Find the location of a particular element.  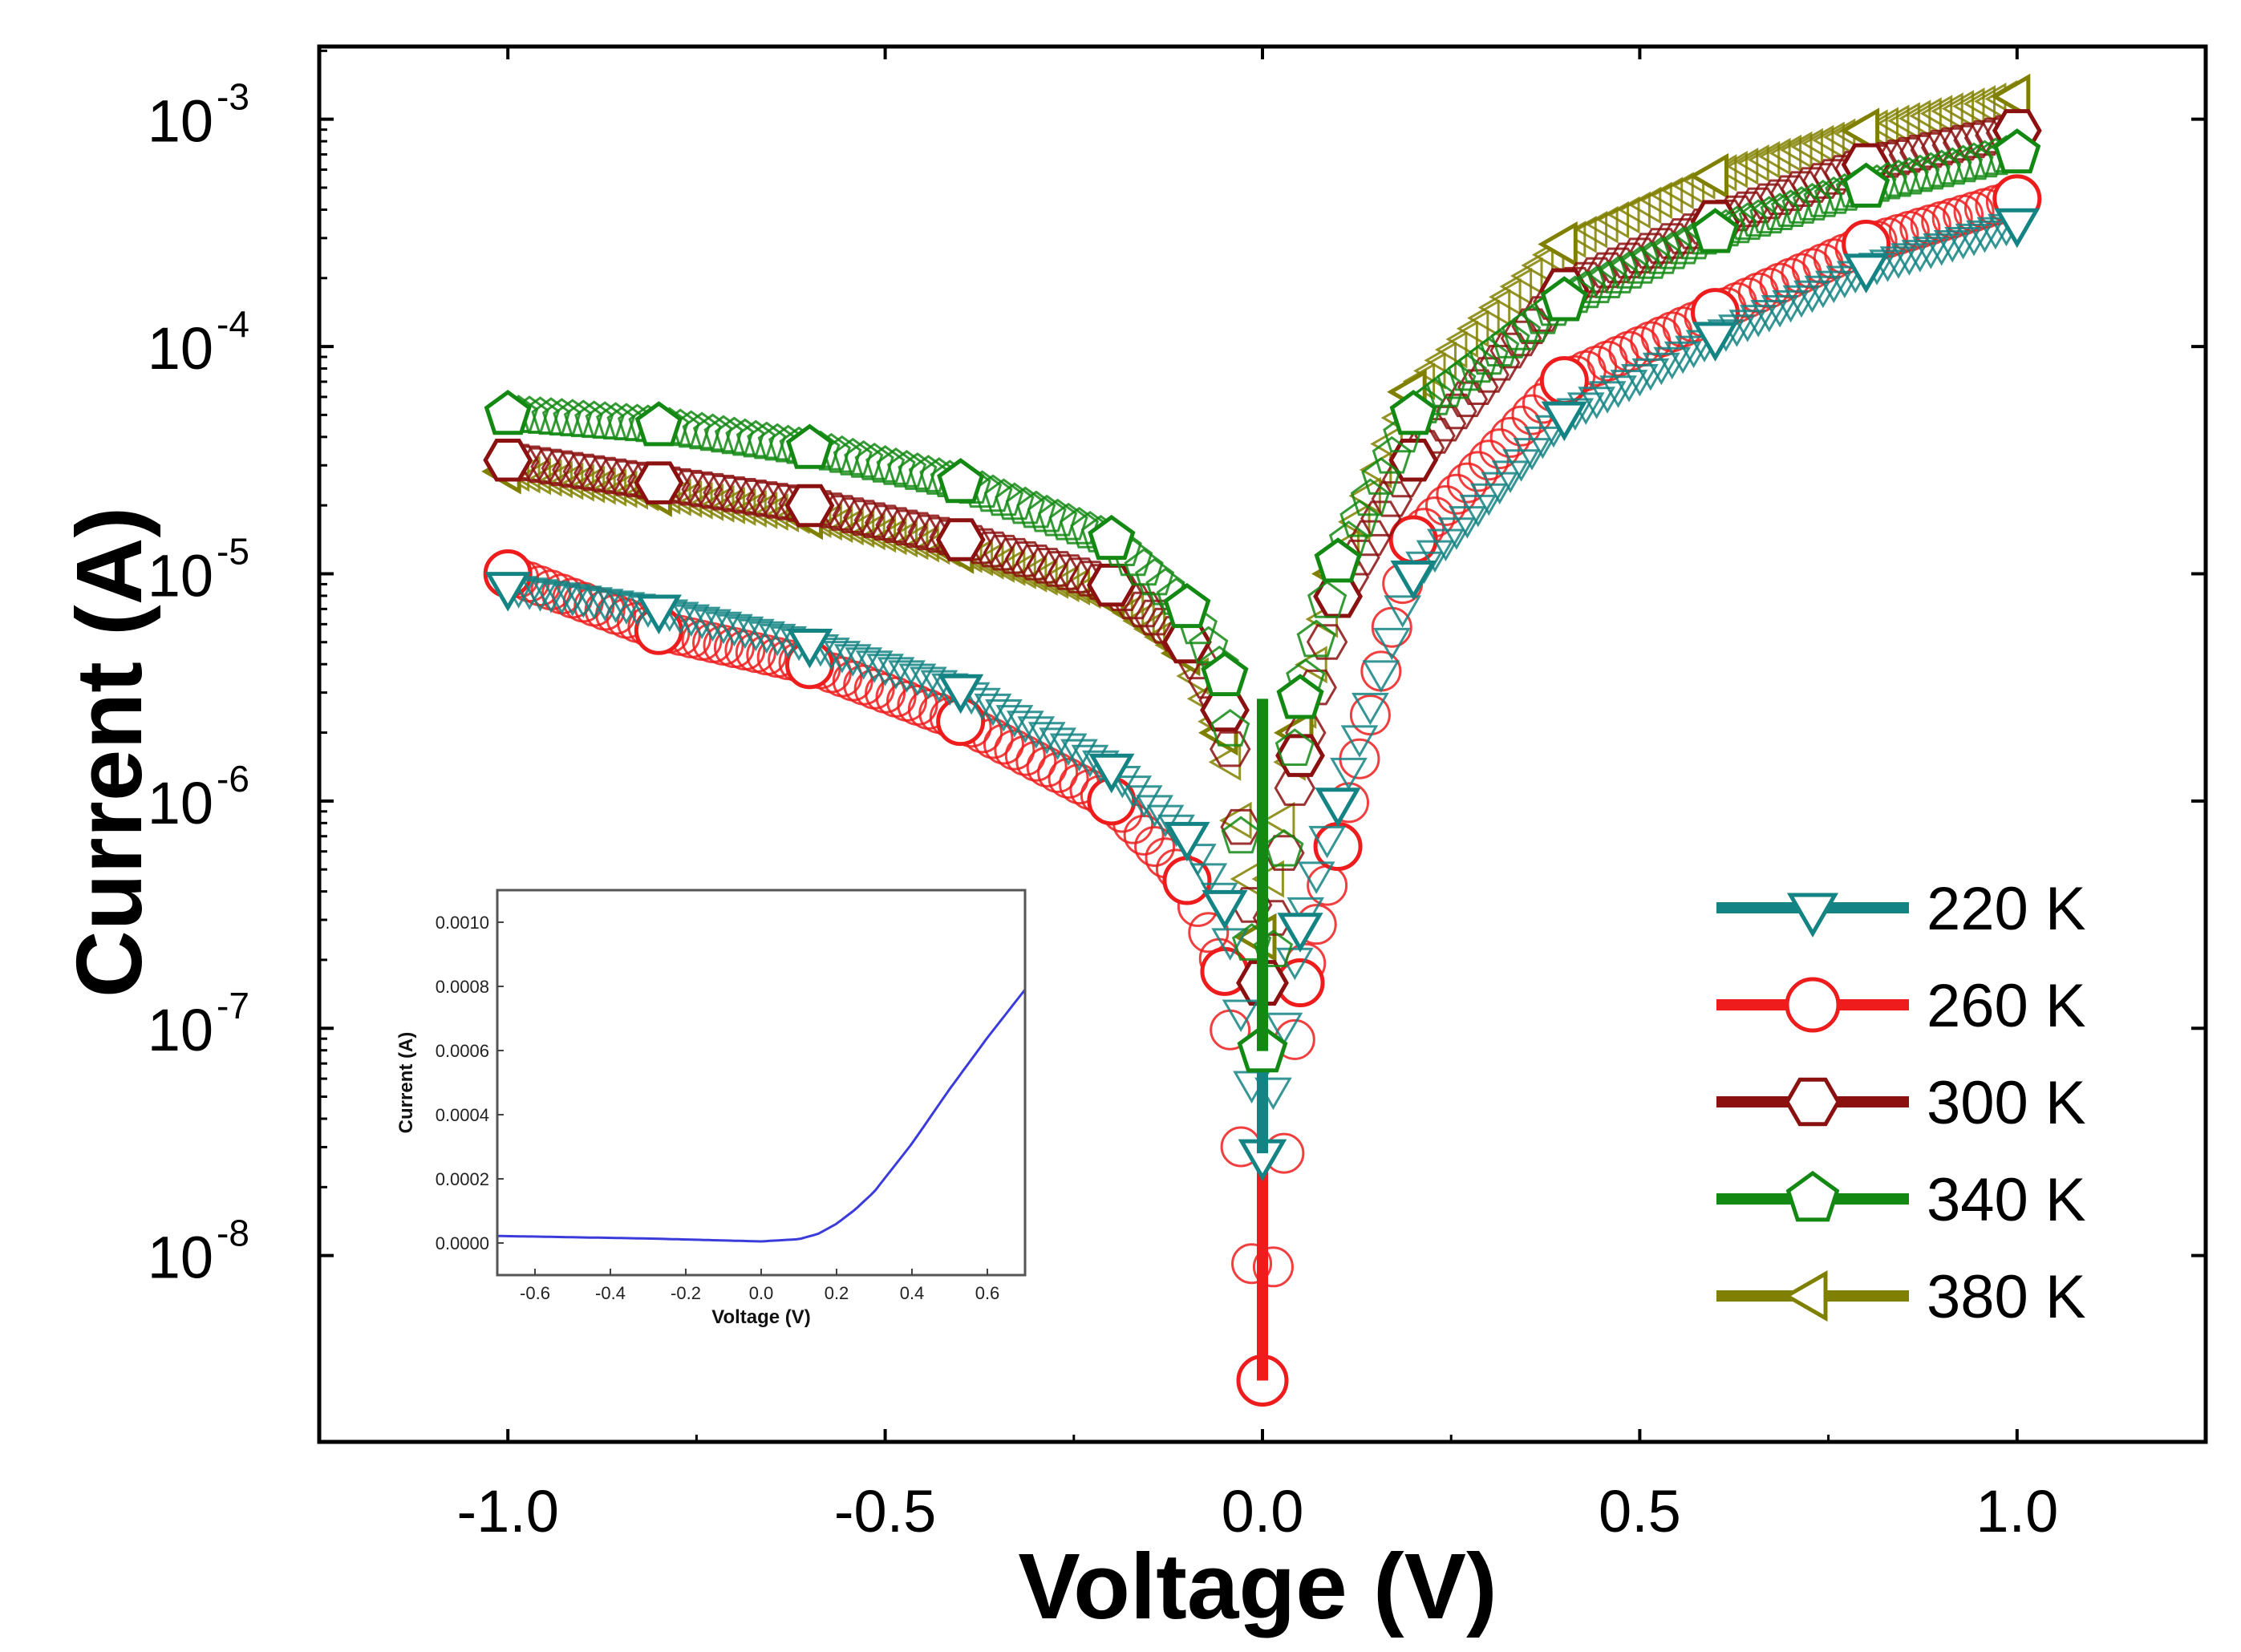

legend-label: 260 K is located at coordinates (2006, 1006).